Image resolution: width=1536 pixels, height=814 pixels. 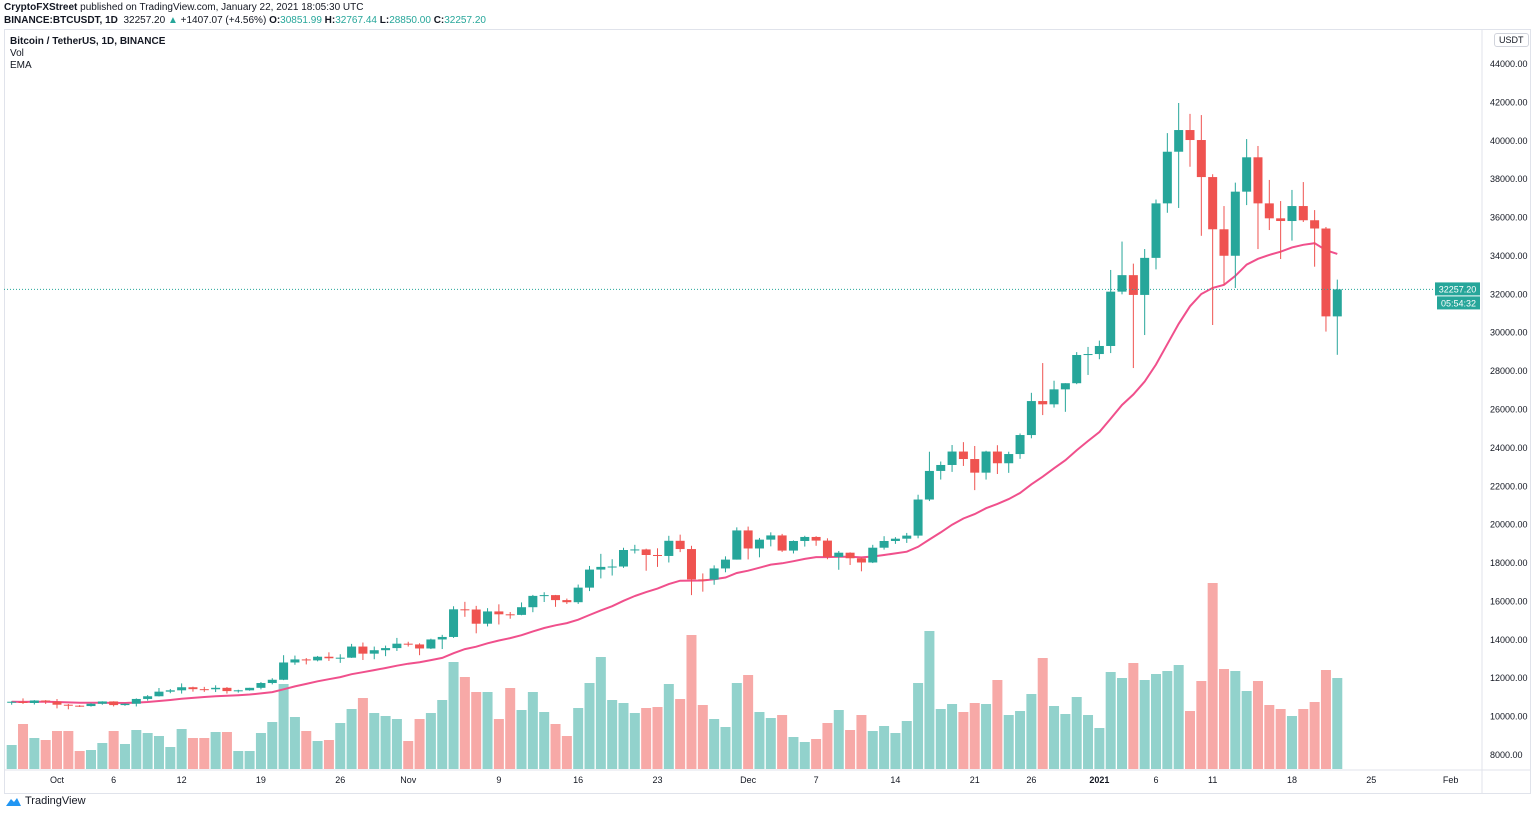 I want to click on currency-unit: USDT, so click(x=1511, y=40).